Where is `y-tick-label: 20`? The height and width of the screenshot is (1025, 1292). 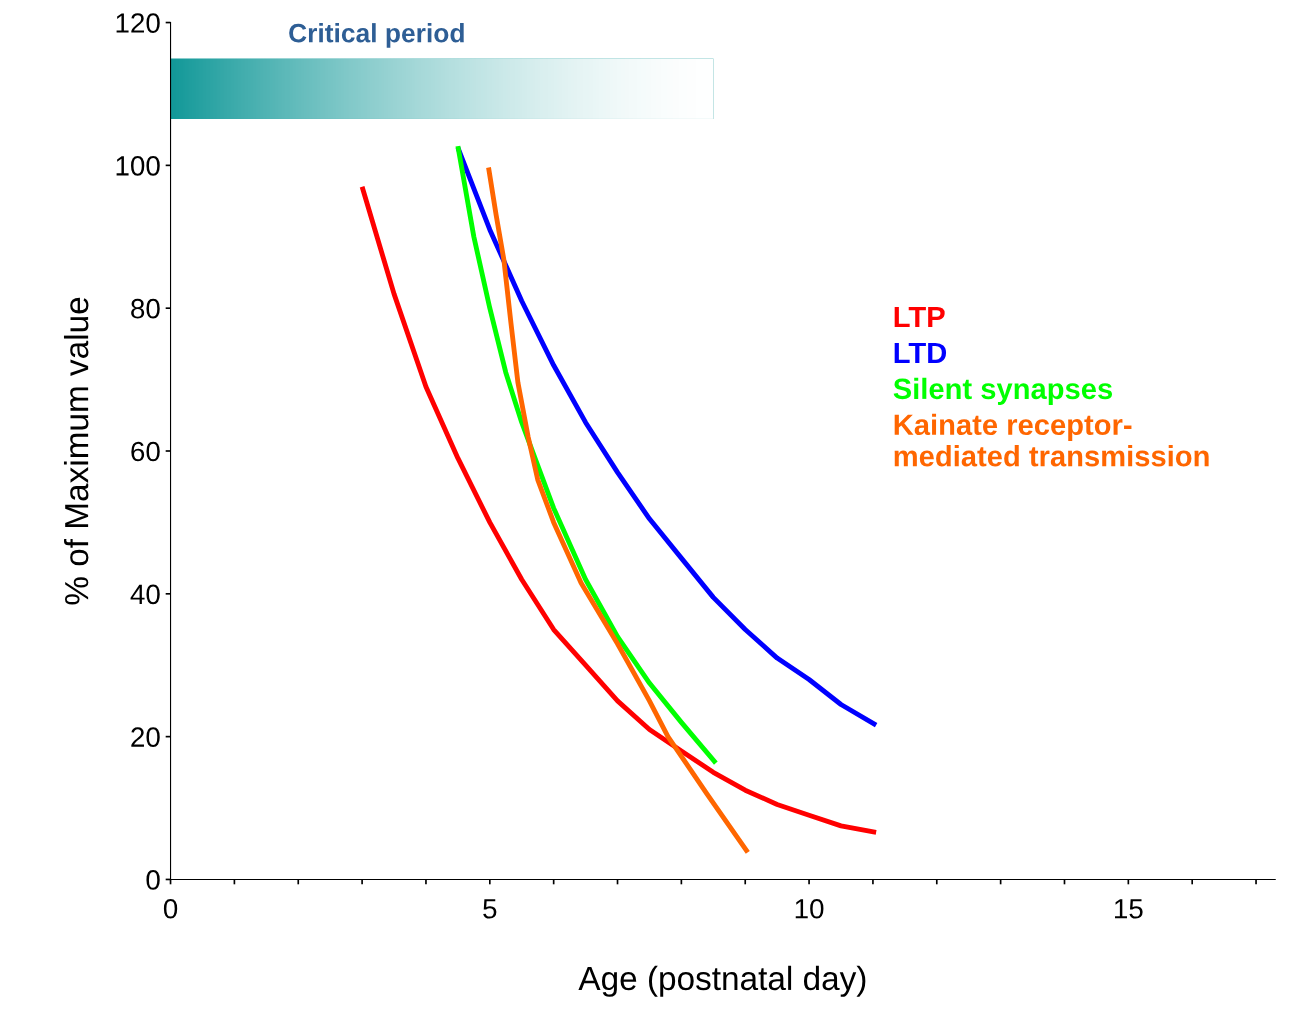
y-tick-label: 20 is located at coordinates (145, 737).